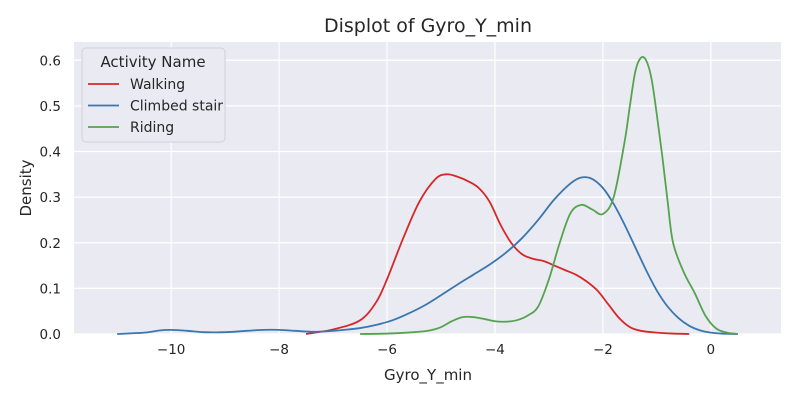 This screenshot has width=800, height=400. Describe the element at coordinates (50, 335) in the screenshot. I see `y-tick-label: 0.0` at that location.